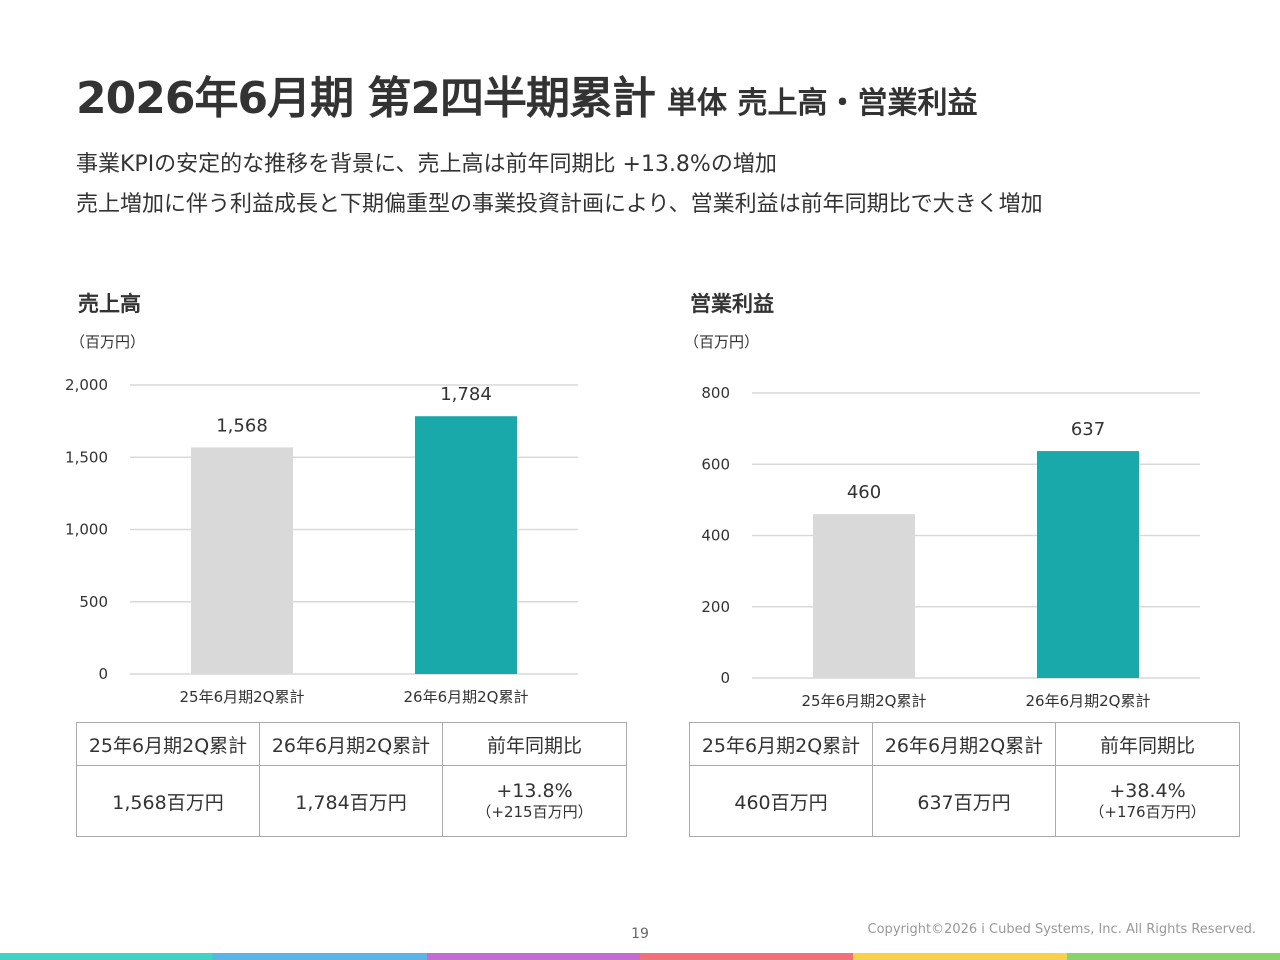  What do you see at coordinates (732, 304) in the screenshot?
I see `operating-profit-section-title: 営業利益` at bounding box center [732, 304].